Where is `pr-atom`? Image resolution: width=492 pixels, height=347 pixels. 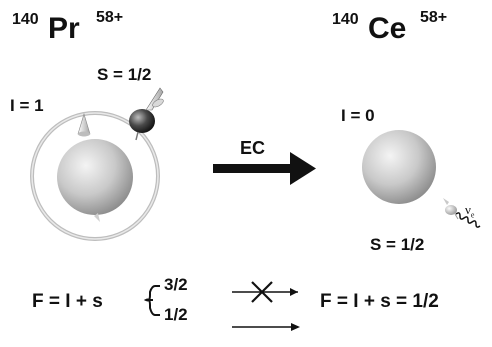
pr-atom is located at coordinates (97, 164).